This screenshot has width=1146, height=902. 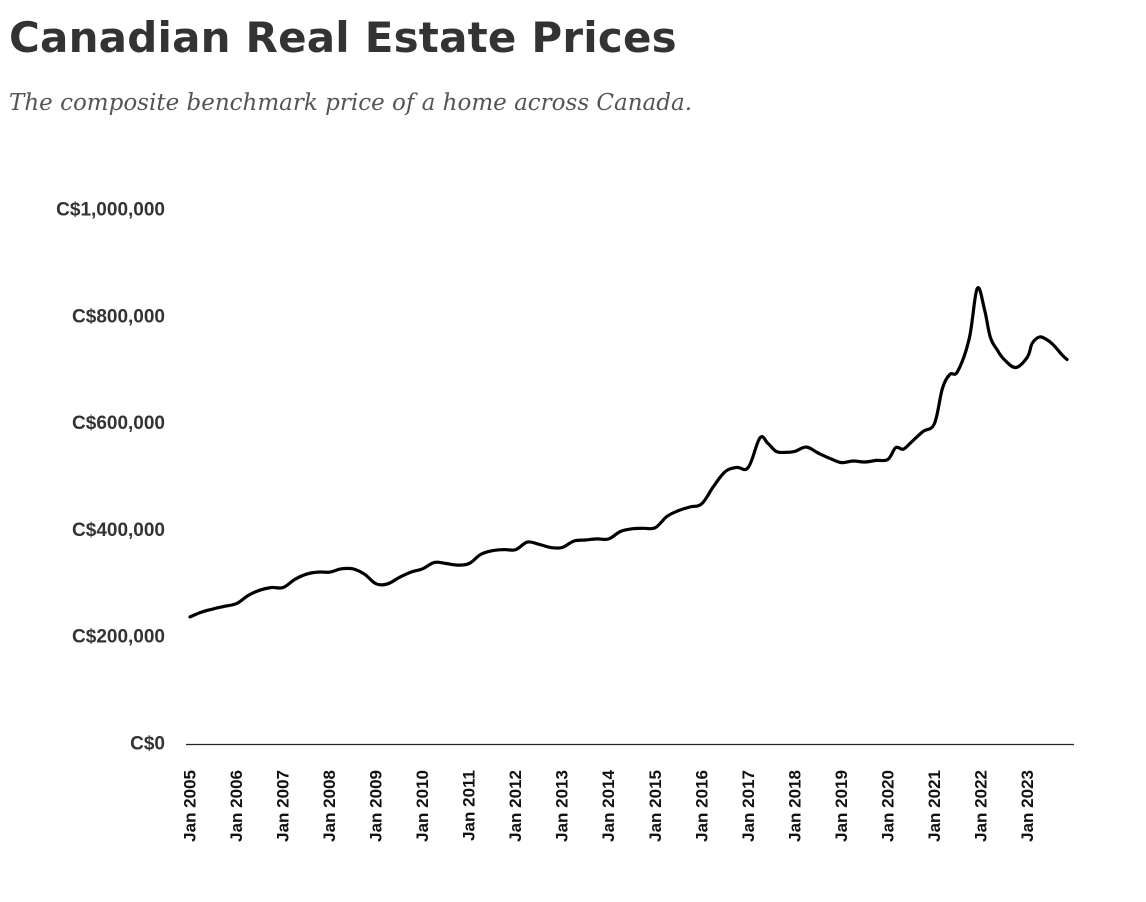 I want to click on x-tick-label: Jan 2010, so click(x=422, y=806).